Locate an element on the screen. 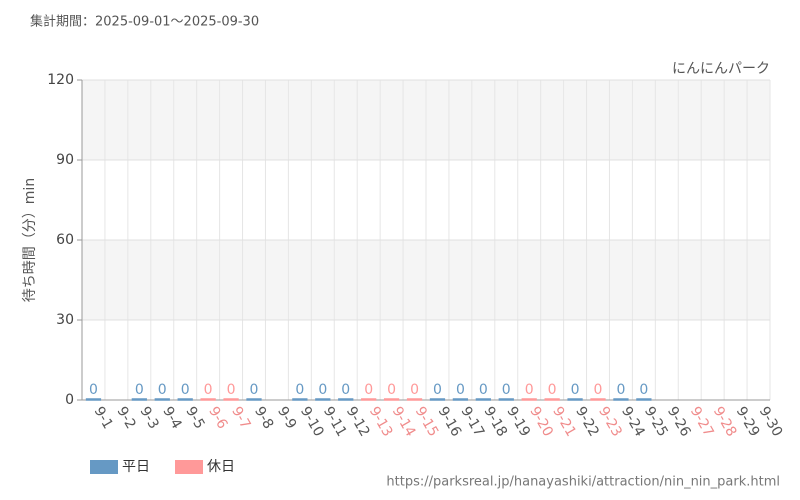  x-tick-label: 9-8 is located at coordinates (263, 418).